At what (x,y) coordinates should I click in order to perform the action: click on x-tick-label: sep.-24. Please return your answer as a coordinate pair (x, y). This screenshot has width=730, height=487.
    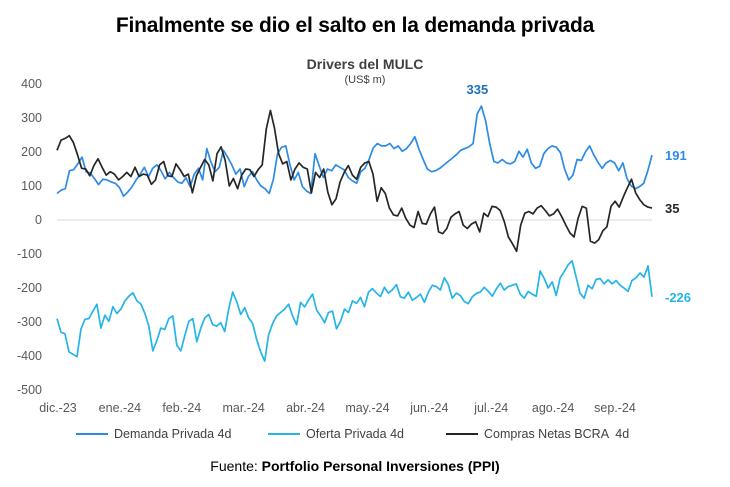
    Looking at the image, I should click on (615, 408).